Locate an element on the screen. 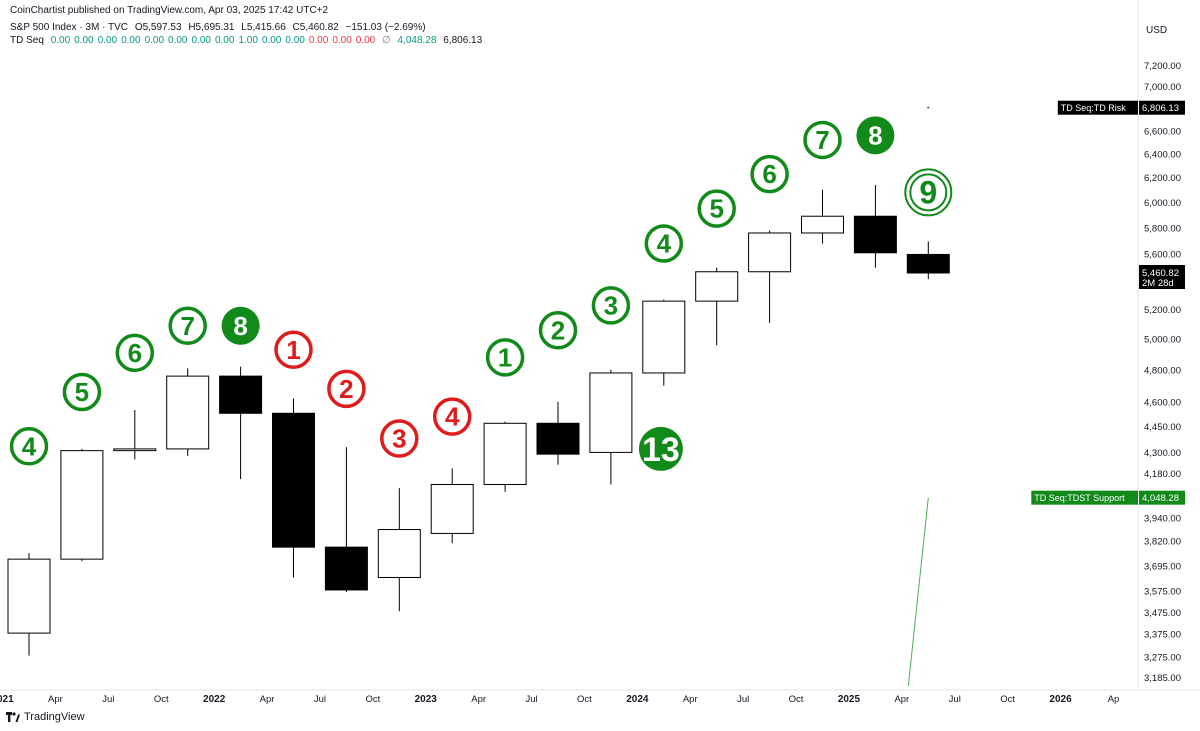 Image resolution: width=1200 pixels, height=731 pixels. td-risk-tag: TD Seq:TD Risk 6,806.13 is located at coordinates (1121, 107).